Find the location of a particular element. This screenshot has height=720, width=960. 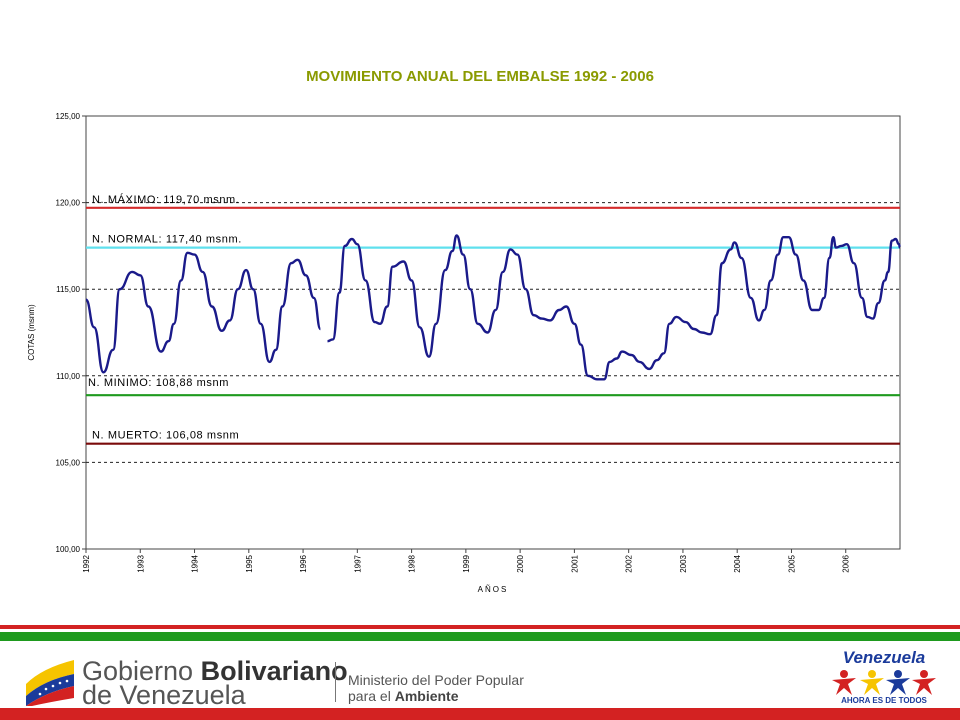

ministry-name-line2: para el Ambiente is located at coordinates (403, 696).